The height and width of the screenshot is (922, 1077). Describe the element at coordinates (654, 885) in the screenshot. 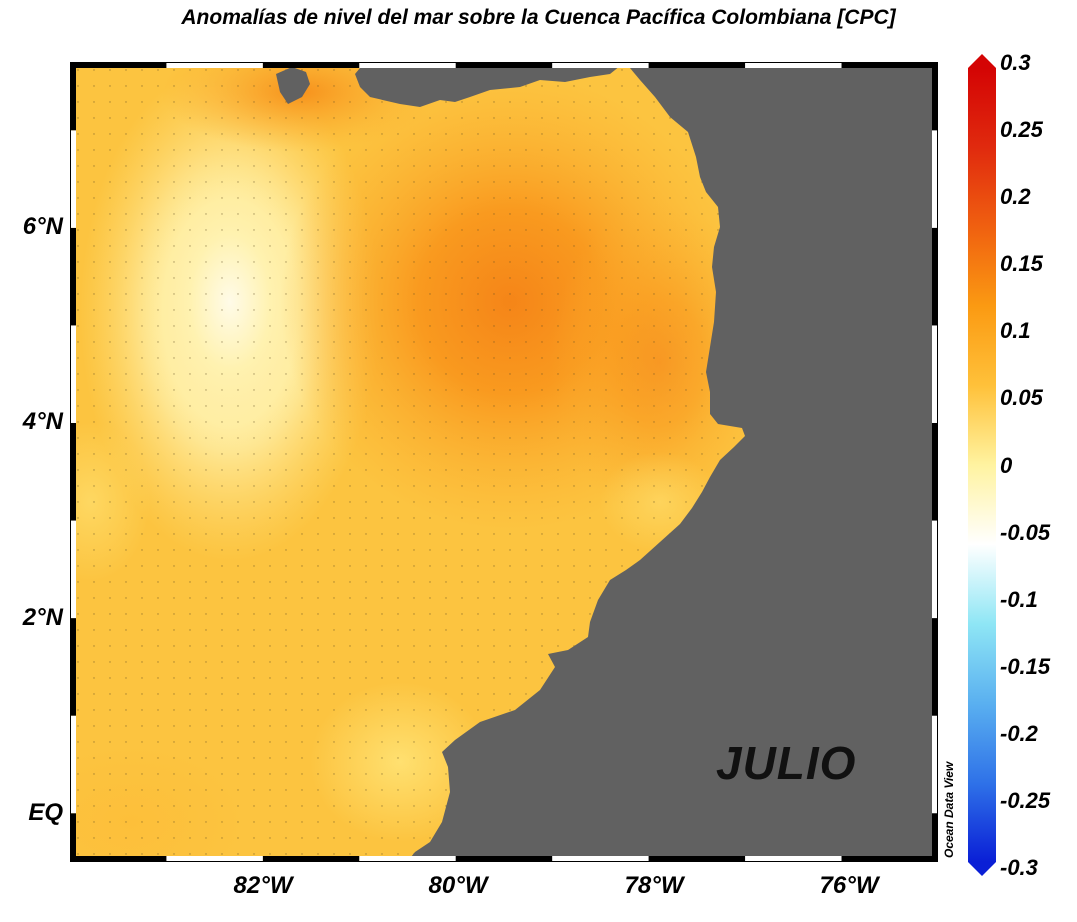

I see `lon-label-78w: 78°W` at that location.